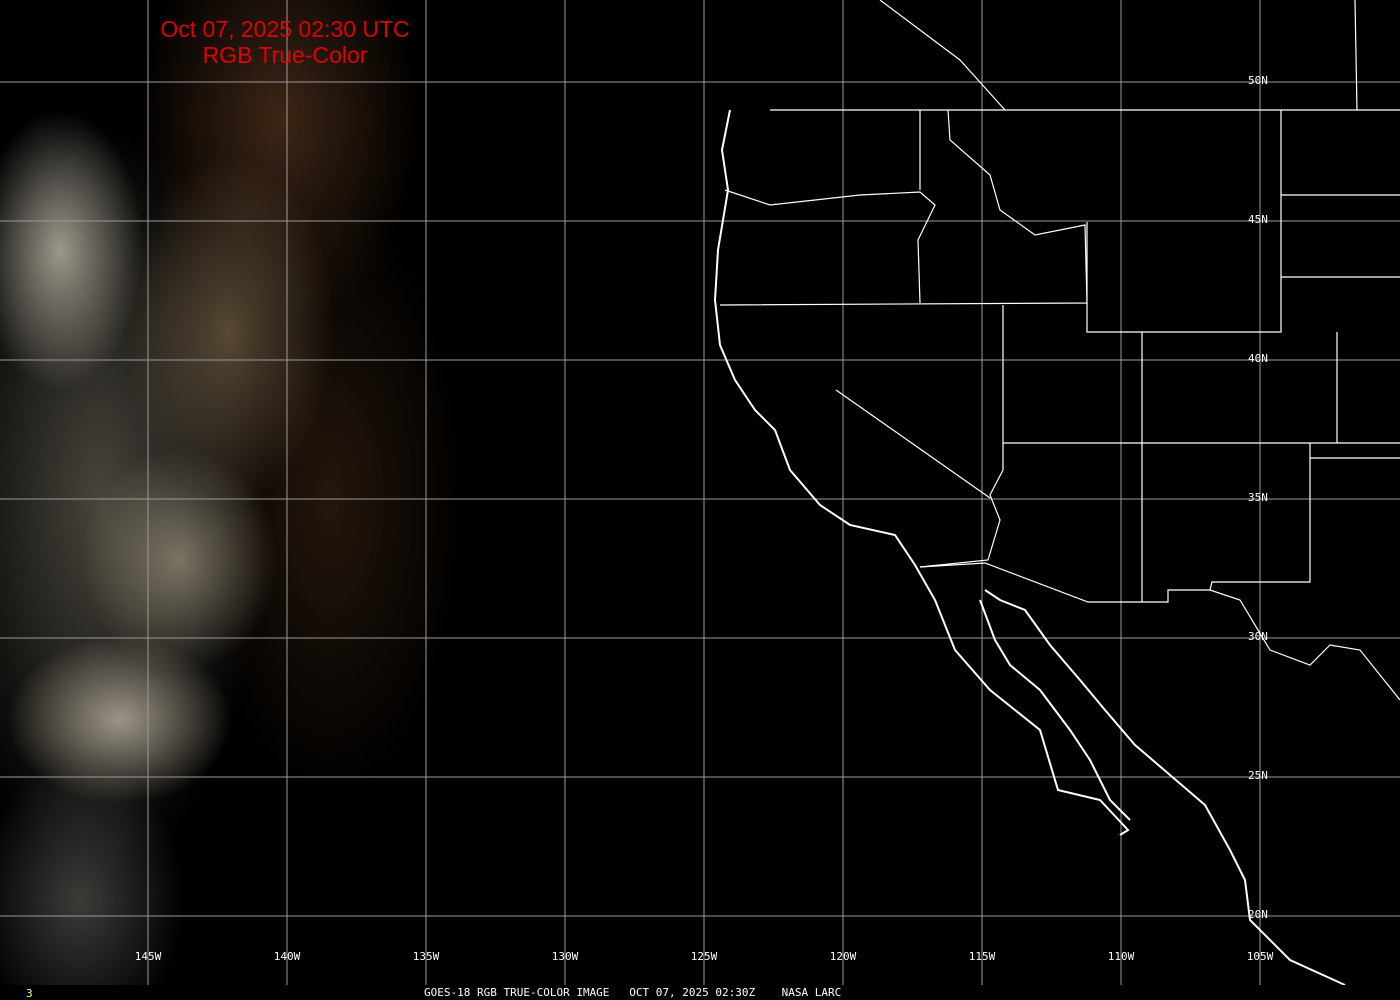 This screenshot has width=1400, height=1000. What do you see at coordinates (1258, 219) in the screenshot?
I see `latitude-label: 45N` at bounding box center [1258, 219].